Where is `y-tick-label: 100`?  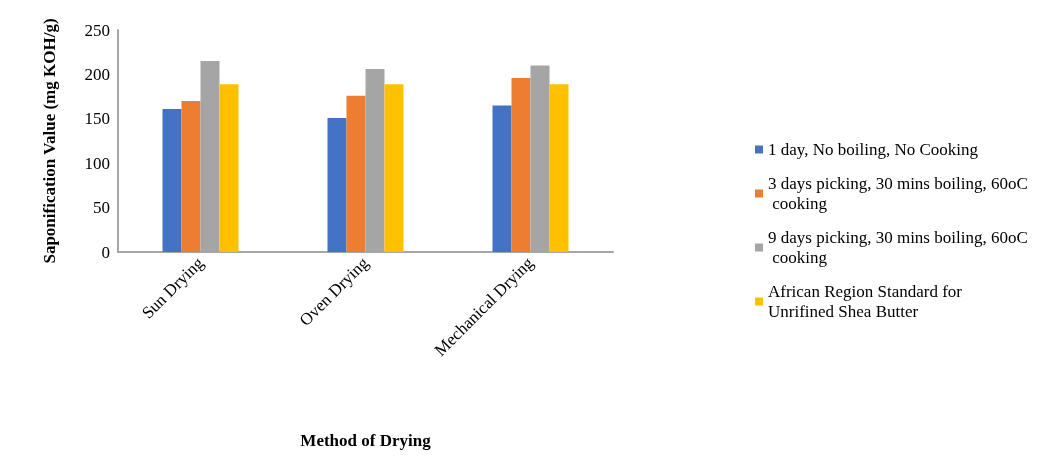 y-tick-label: 100 is located at coordinates (97, 163).